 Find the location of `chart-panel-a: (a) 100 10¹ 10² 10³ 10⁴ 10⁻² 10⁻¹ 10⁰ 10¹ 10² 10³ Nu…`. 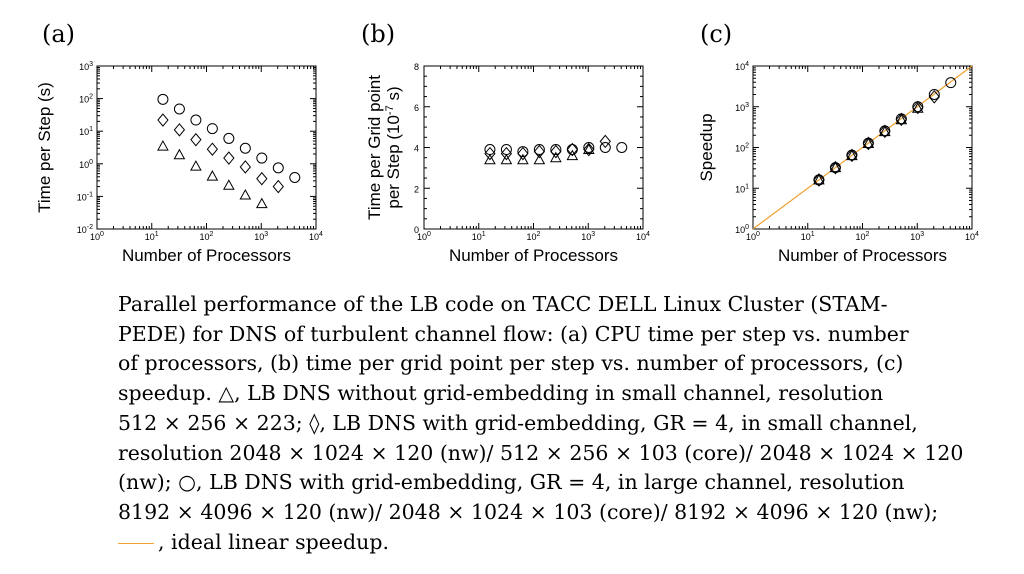

chart-panel-a: (a) 100 10¹ 10² 10³ 10⁴ 10⁻² 10⁻¹ 10⁰ 10¹ 10² 10³ Nu… is located at coordinates (179, 142).